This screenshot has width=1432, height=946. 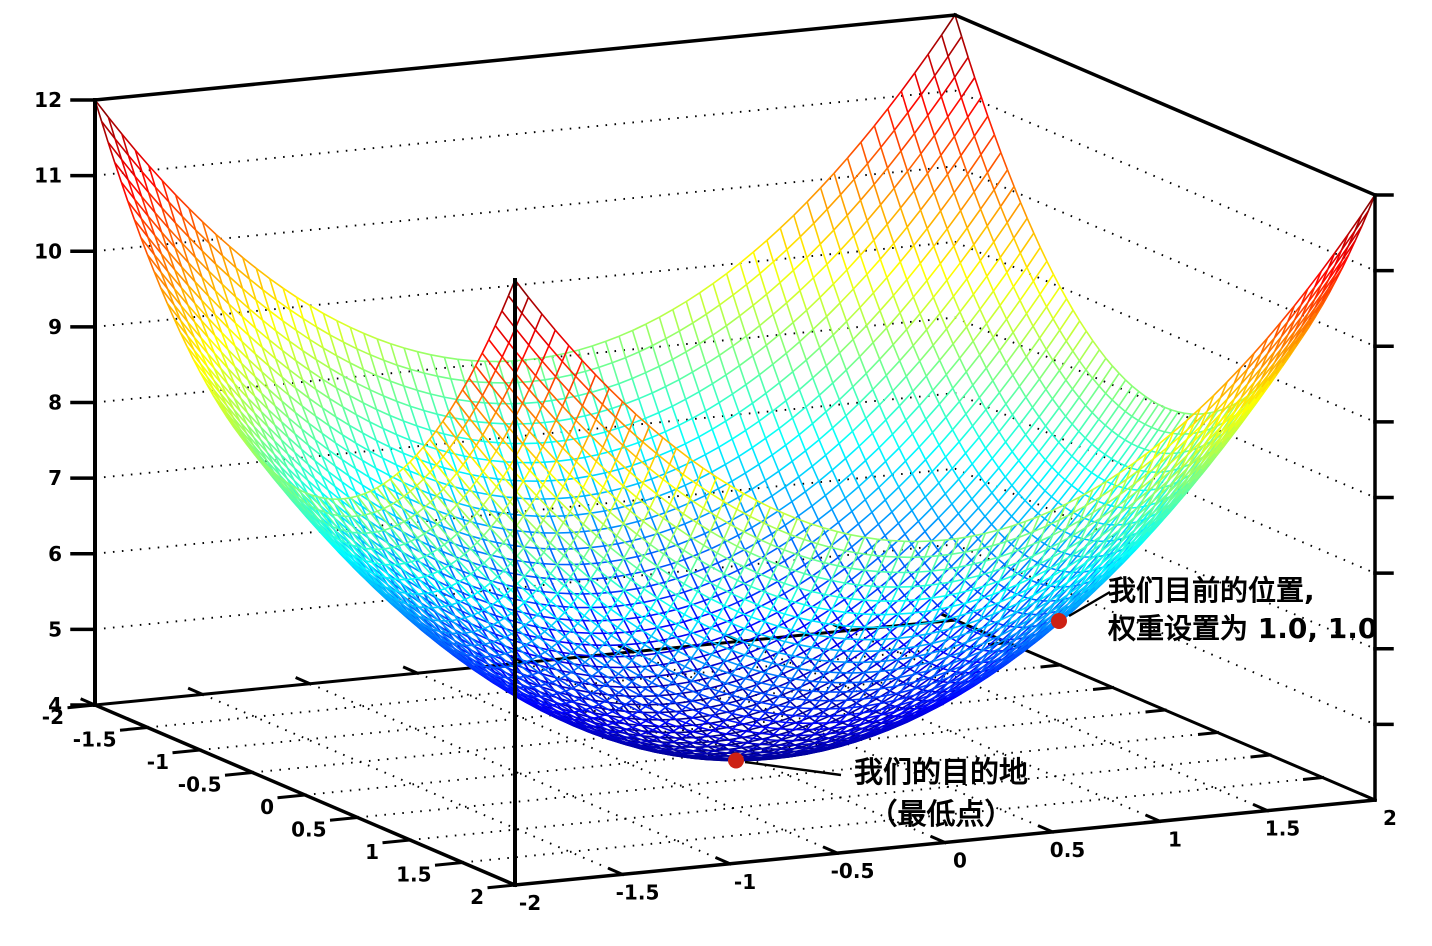 I want to click on annotation-current-line1: 我们目前的位置,, so click(x=1211, y=590).